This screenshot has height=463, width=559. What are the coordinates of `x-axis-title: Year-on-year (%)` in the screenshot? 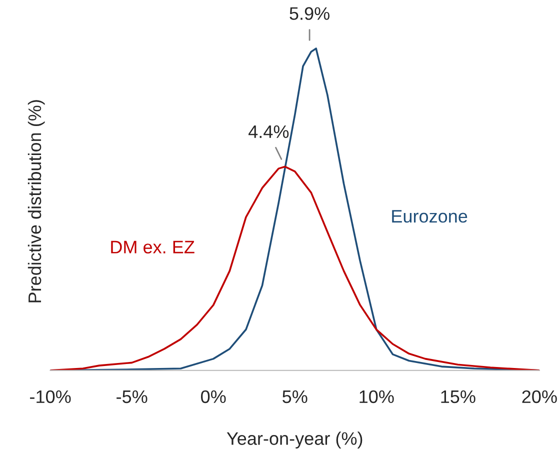 It's located at (294, 440).